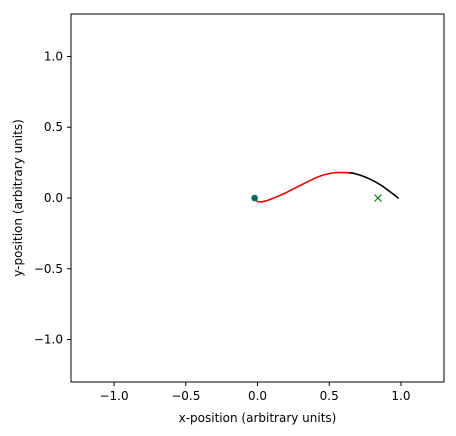 This screenshot has height=436, width=456. I want to click on x-tick-label: −0.5, so click(185, 396).